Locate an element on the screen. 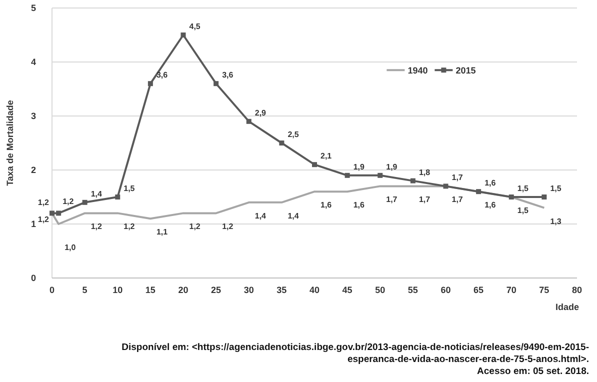  x-tick-label: 35 is located at coordinates (281, 290).